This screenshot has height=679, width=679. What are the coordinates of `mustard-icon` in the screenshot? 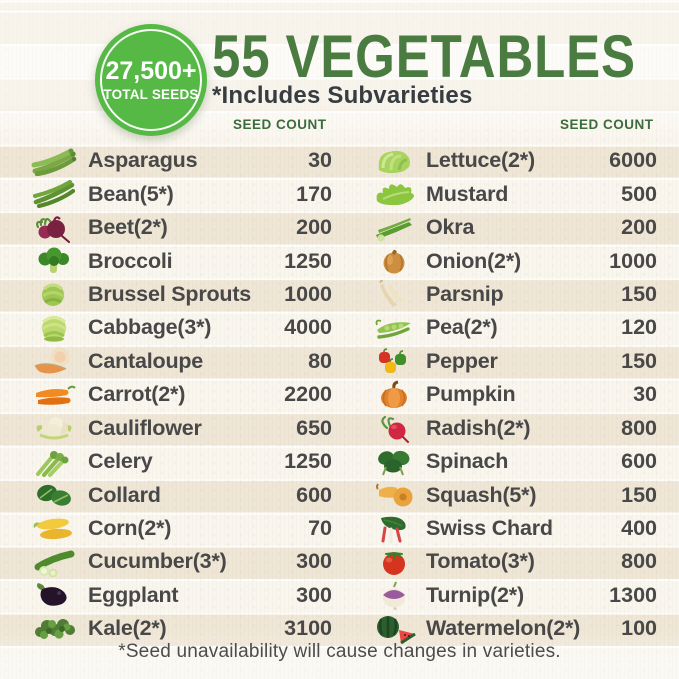 It's located at (395, 194).